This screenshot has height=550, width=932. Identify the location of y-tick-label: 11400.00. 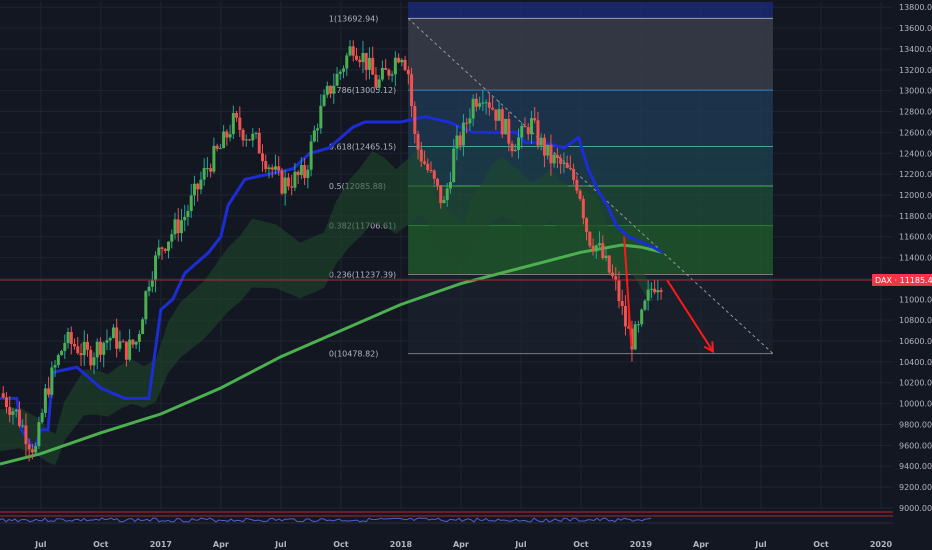
(915, 258).